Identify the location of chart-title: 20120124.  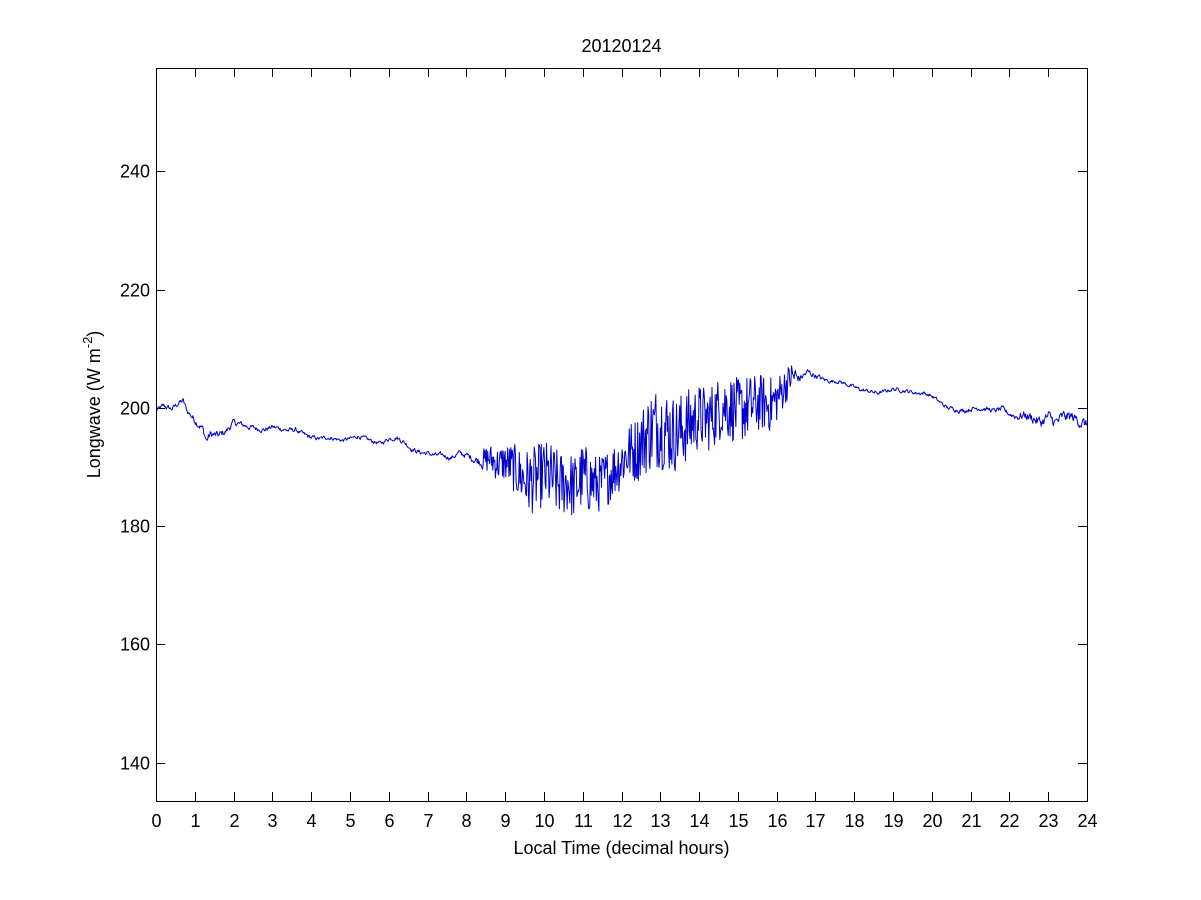
(621, 46).